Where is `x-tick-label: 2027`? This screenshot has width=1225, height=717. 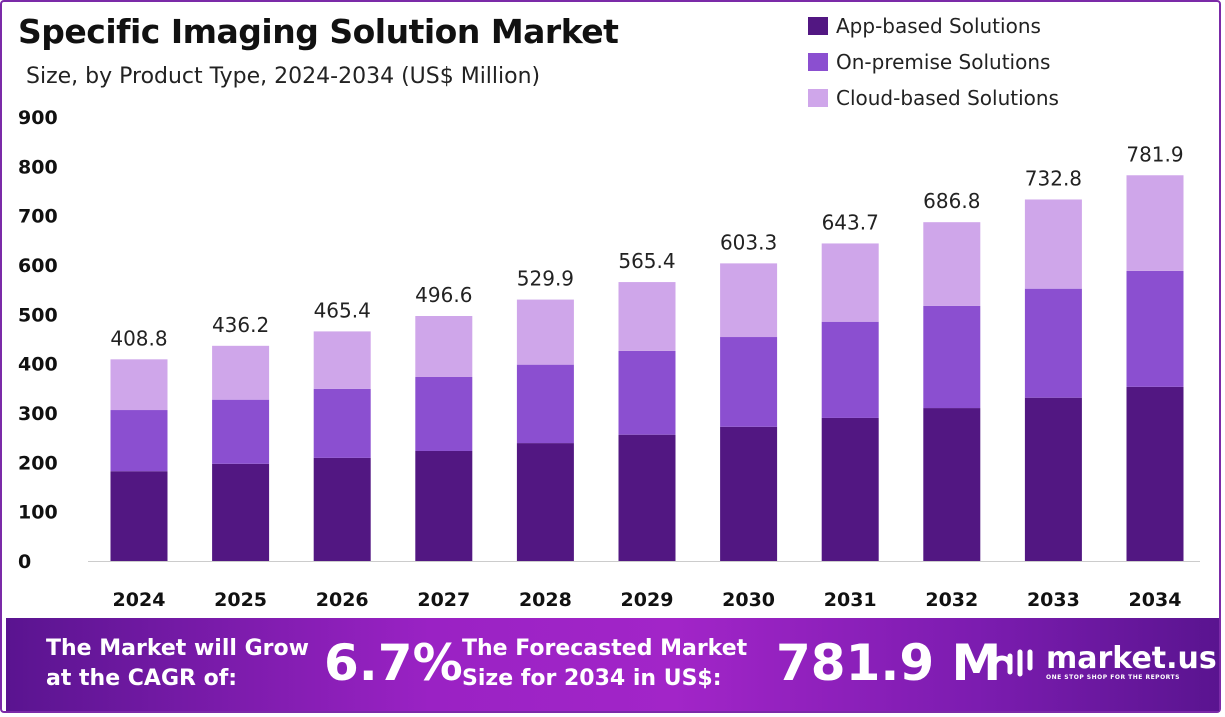
x-tick-label: 2027 is located at coordinates (443, 600).